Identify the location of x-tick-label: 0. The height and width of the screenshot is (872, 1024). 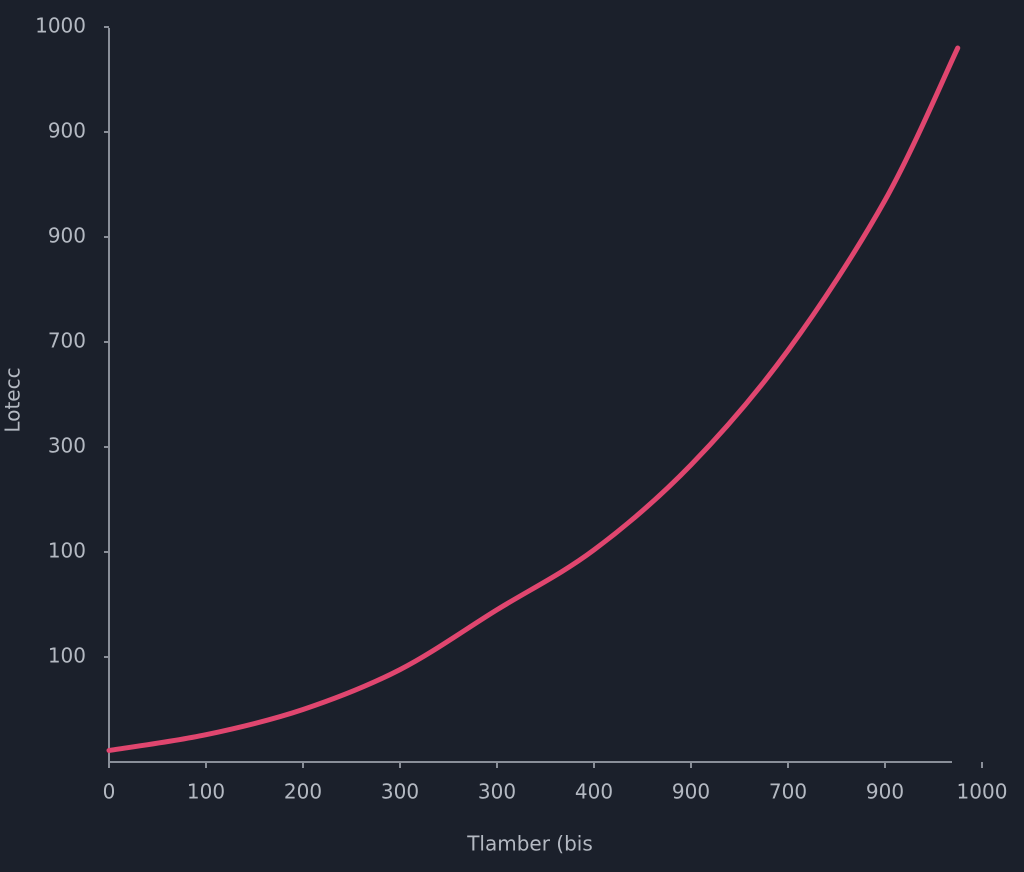
(109, 792).